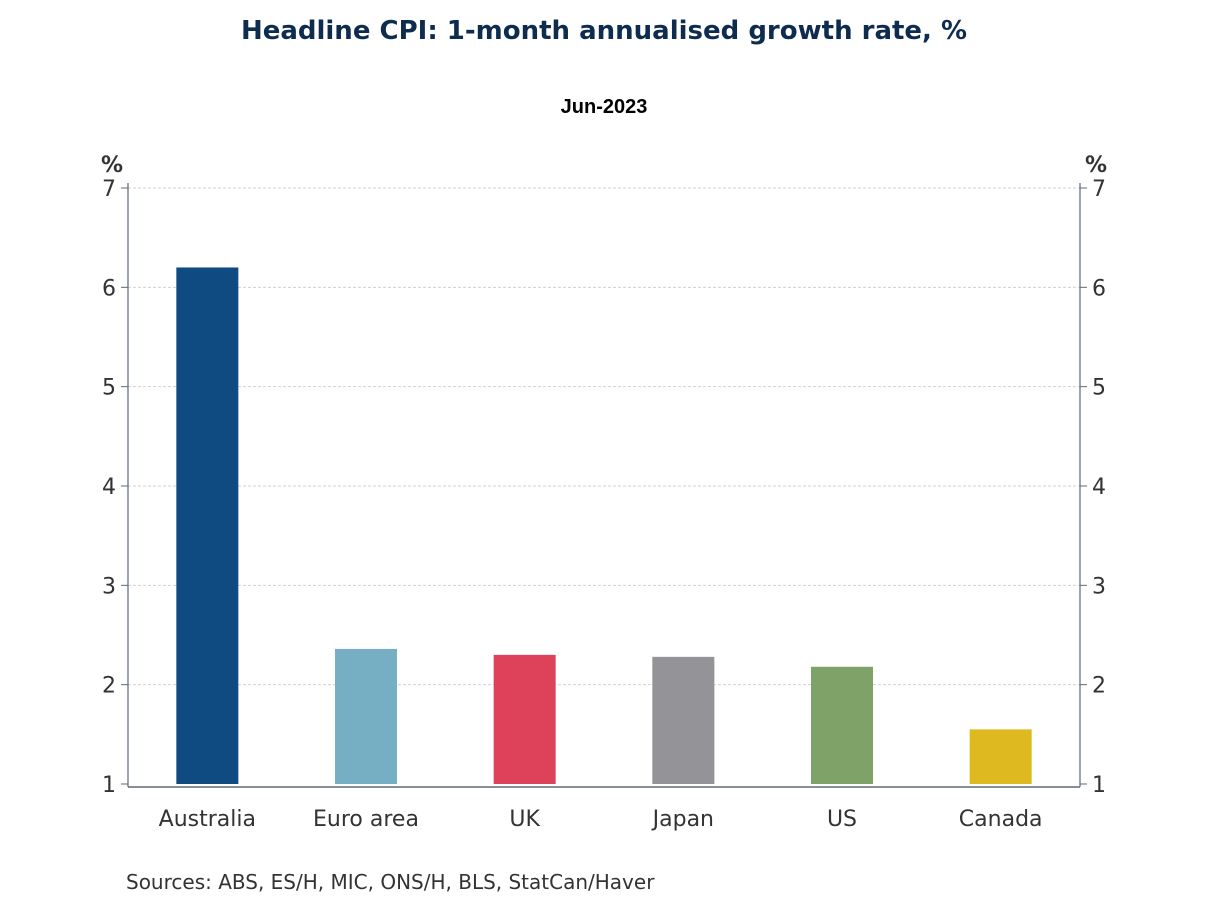 This screenshot has height=906, width=1208. What do you see at coordinates (1099, 686) in the screenshot?
I see `right-tick-label: 2` at bounding box center [1099, 686].